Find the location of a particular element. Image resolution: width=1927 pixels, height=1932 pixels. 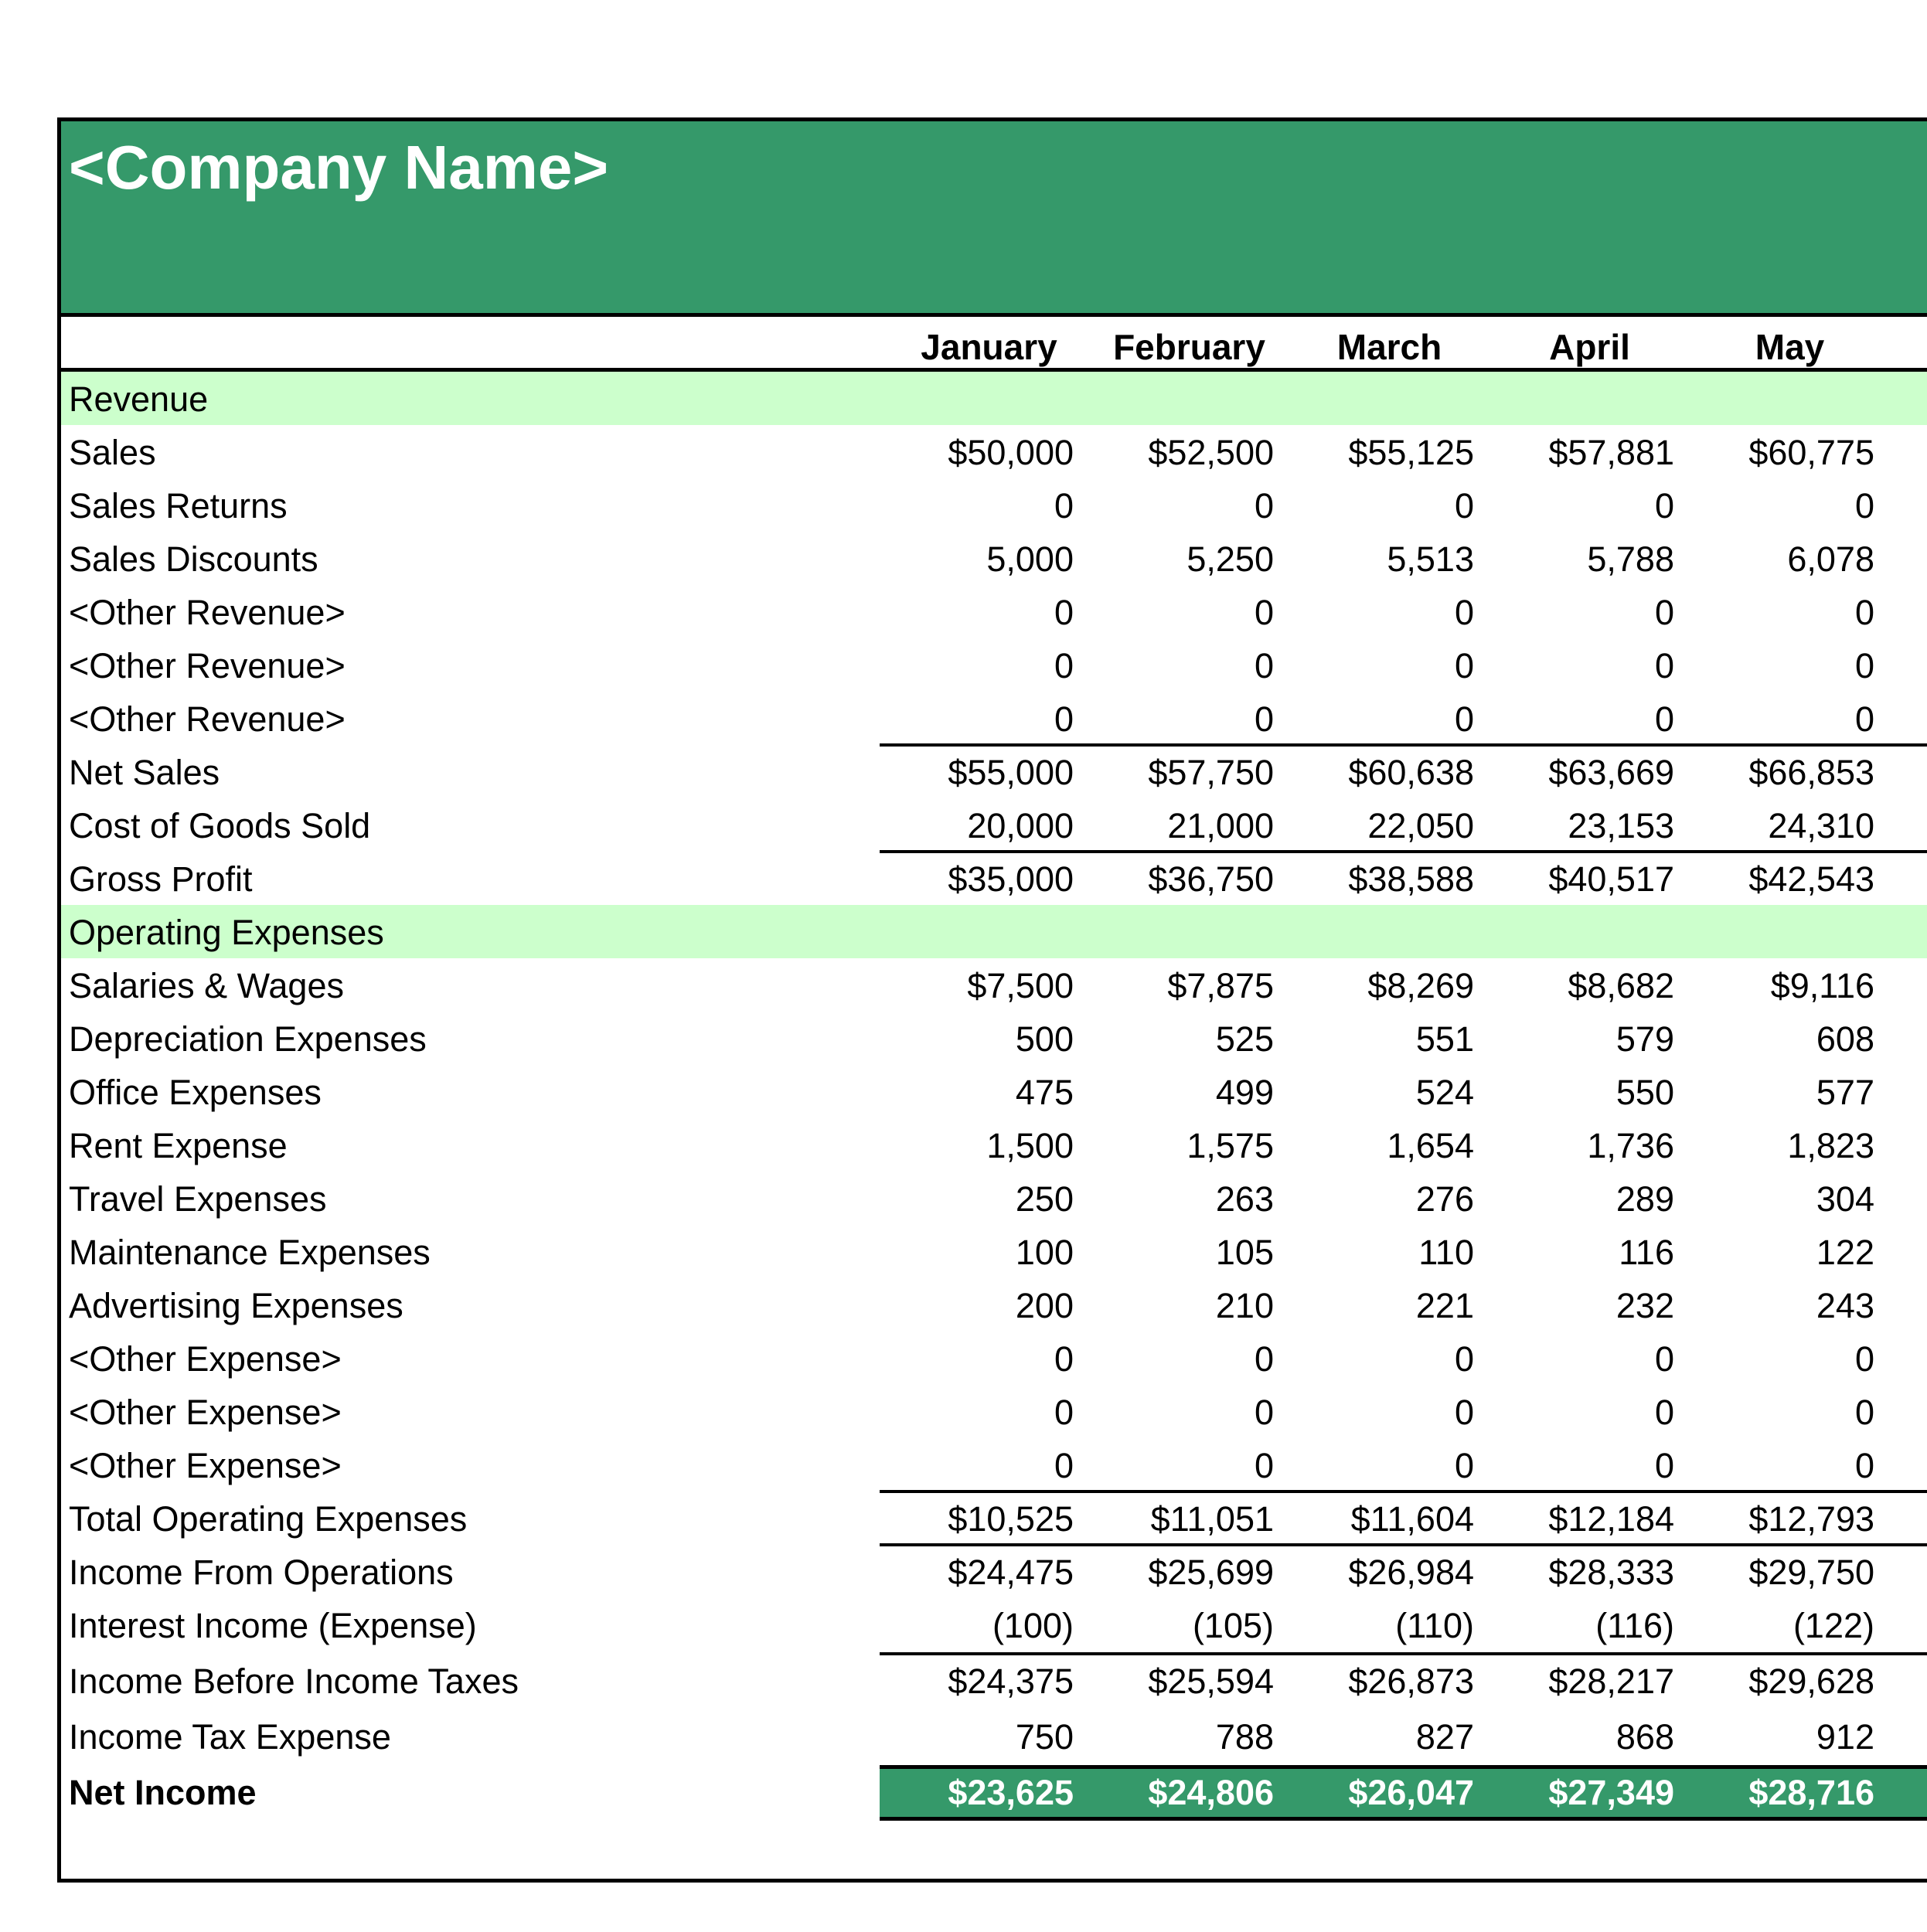

cell-value: 276 is located at coordinates (1444, 1199).